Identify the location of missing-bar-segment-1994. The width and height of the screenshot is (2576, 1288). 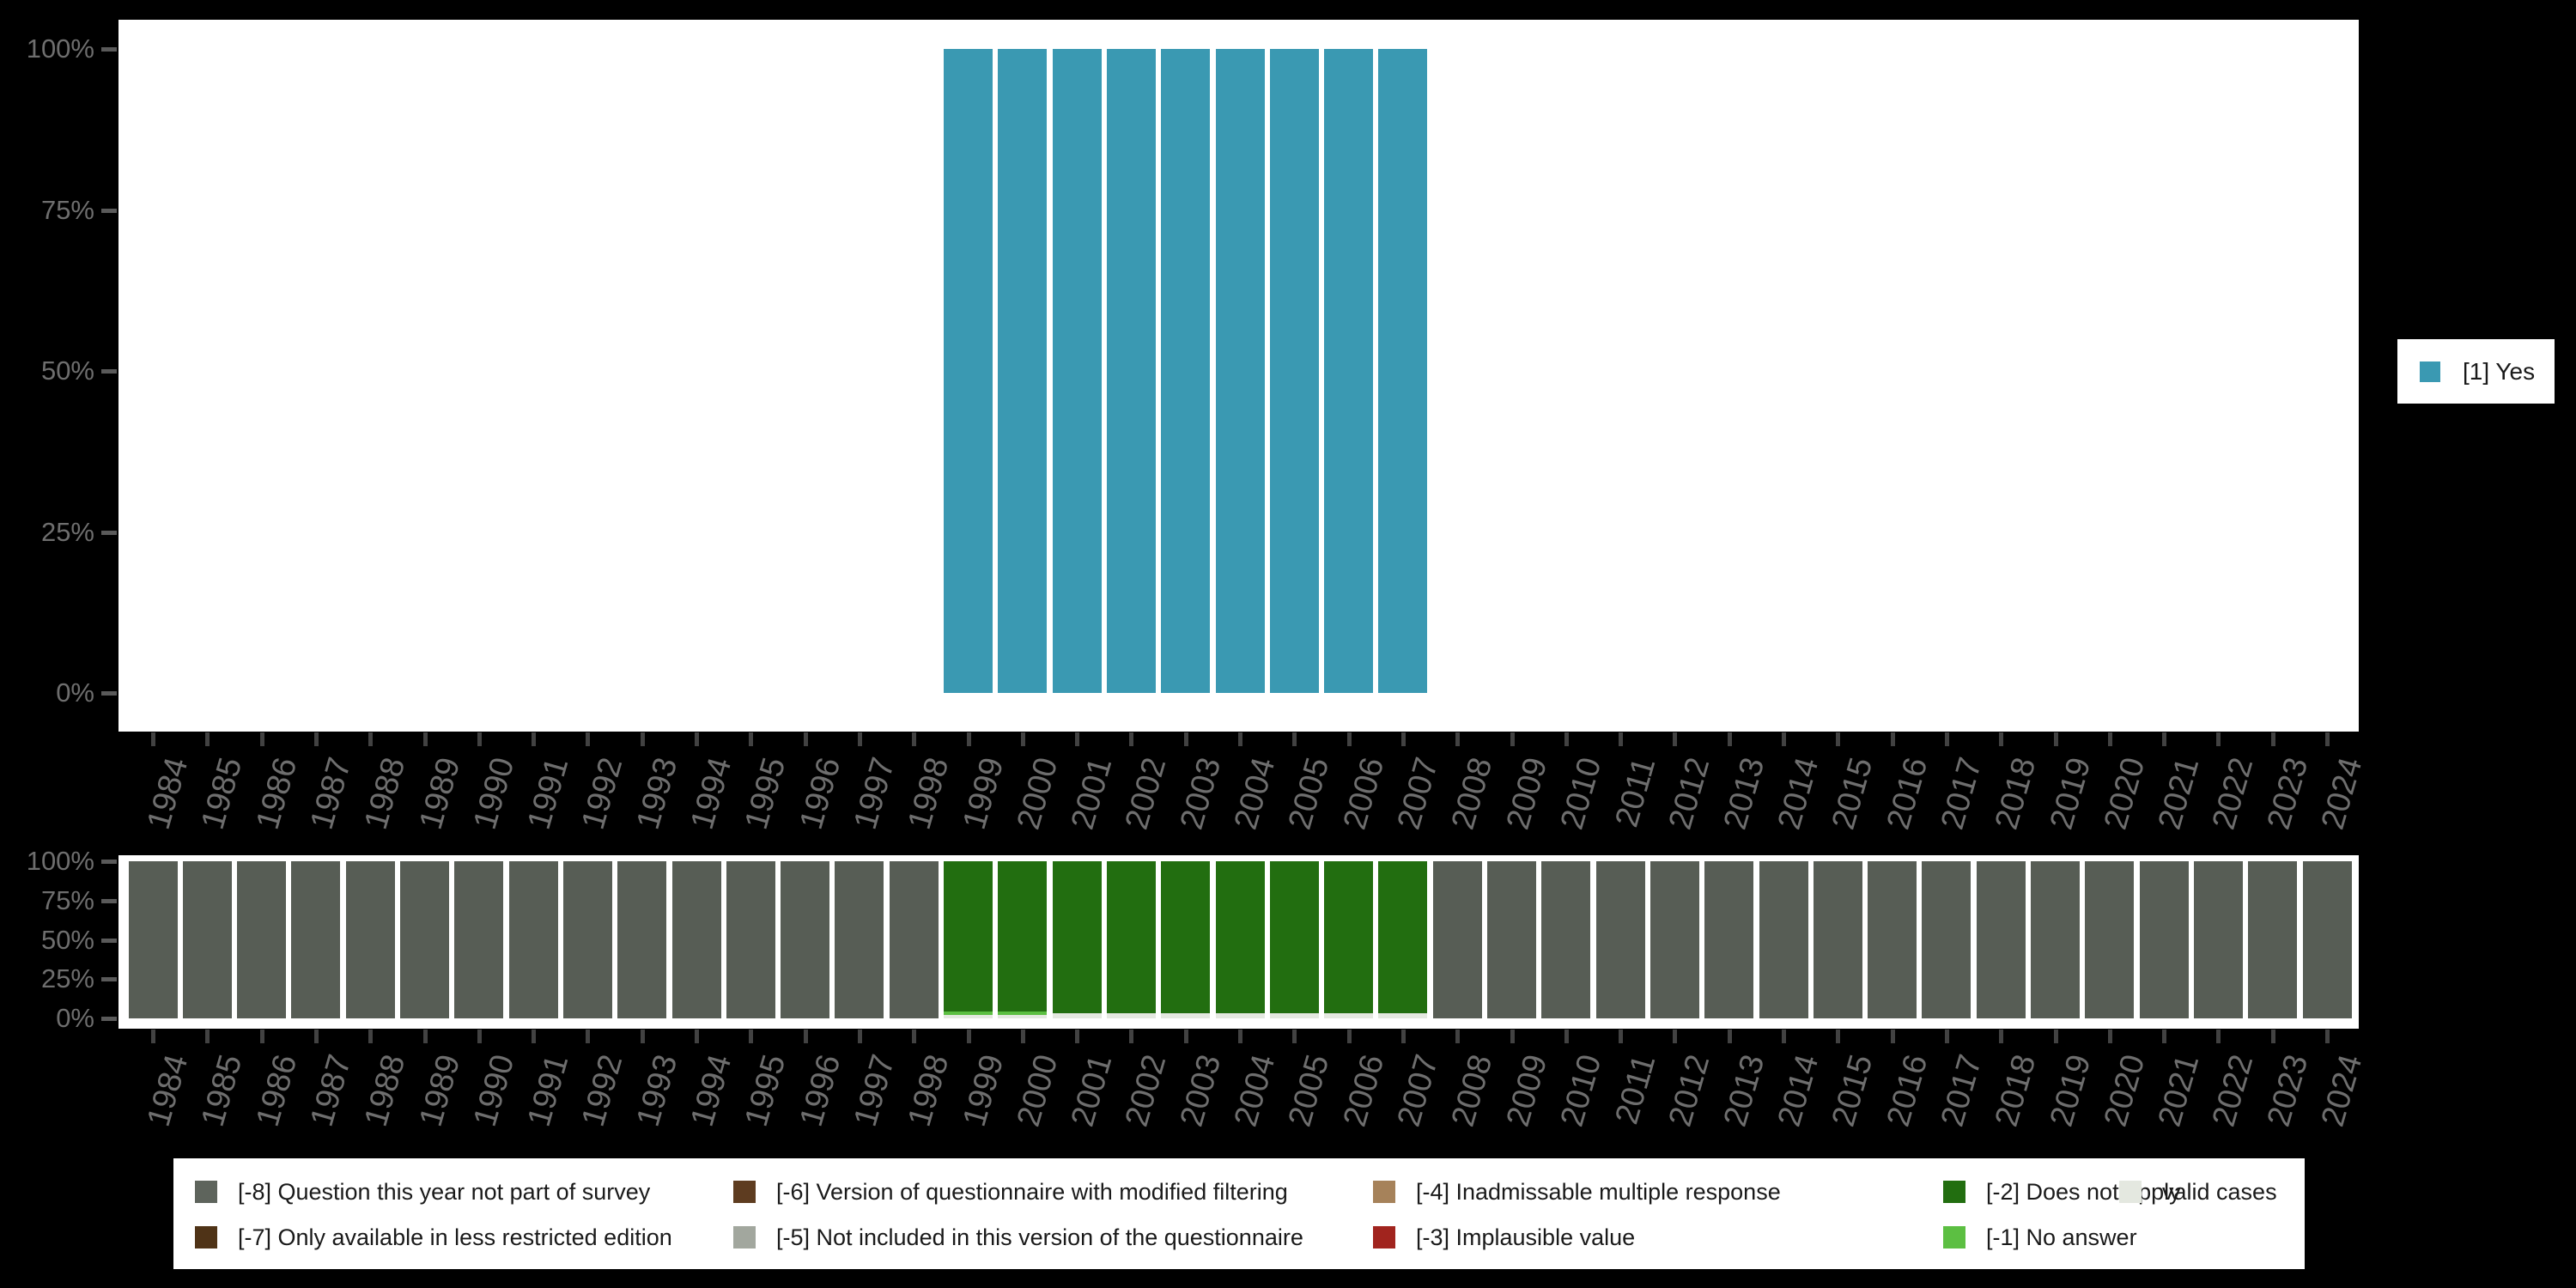
(696, 940).